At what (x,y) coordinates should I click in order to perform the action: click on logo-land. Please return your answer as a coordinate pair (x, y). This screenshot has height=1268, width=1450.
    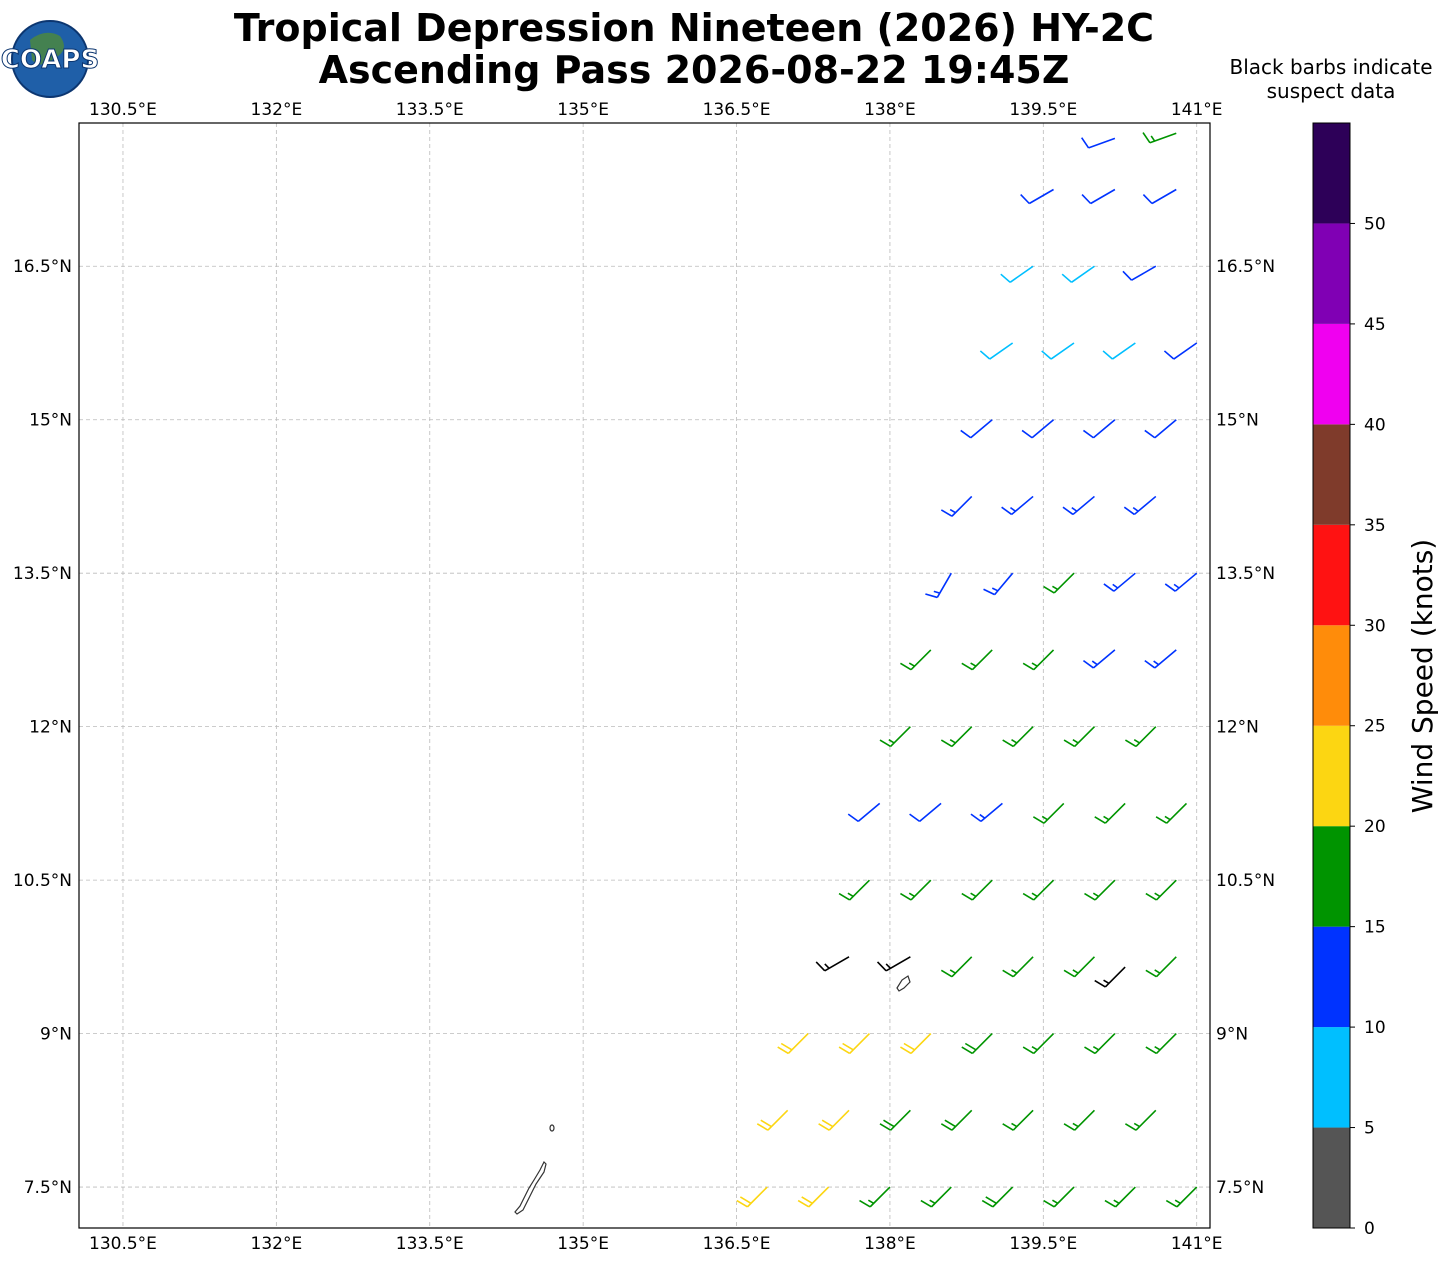
    Looking at the image, I should click on (47, 48).